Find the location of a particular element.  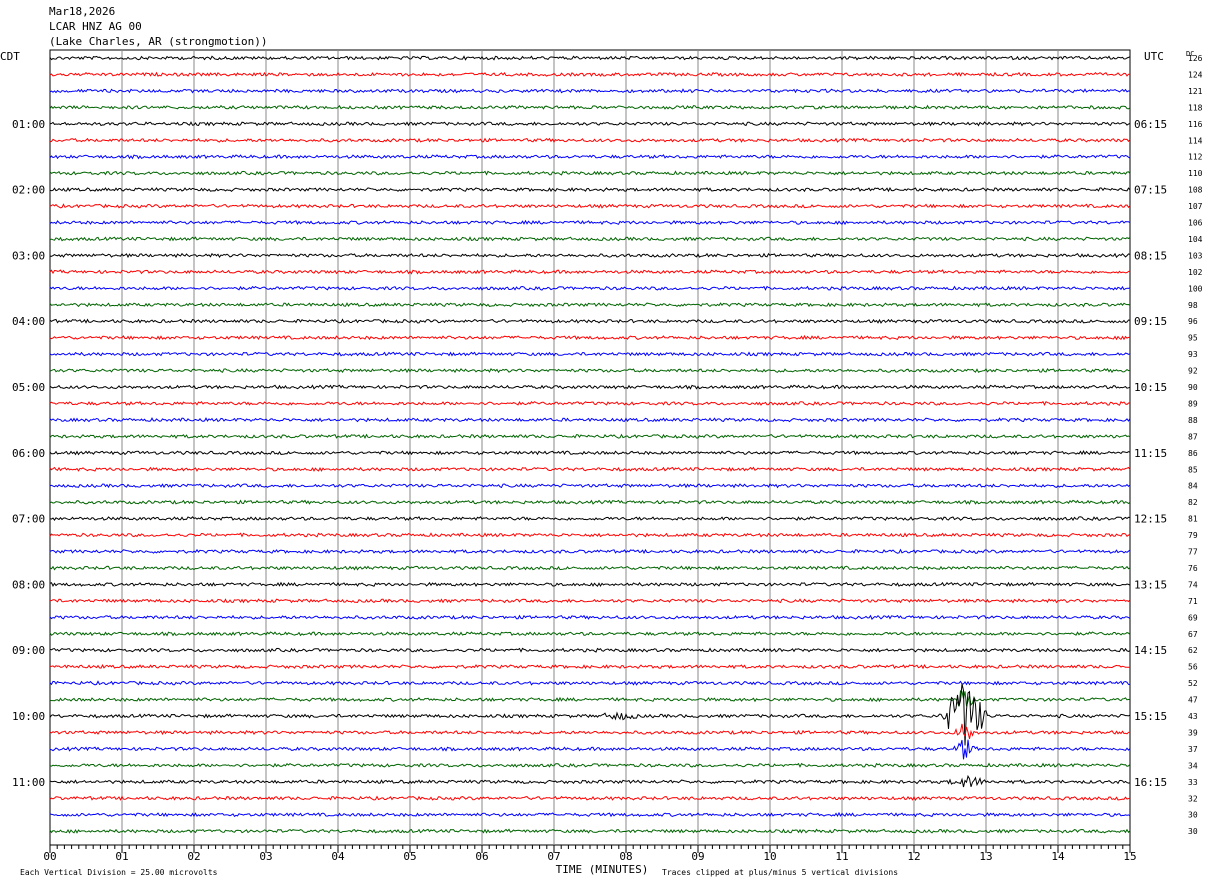

dc-value: 102 is located at coordinates (1195, 272).